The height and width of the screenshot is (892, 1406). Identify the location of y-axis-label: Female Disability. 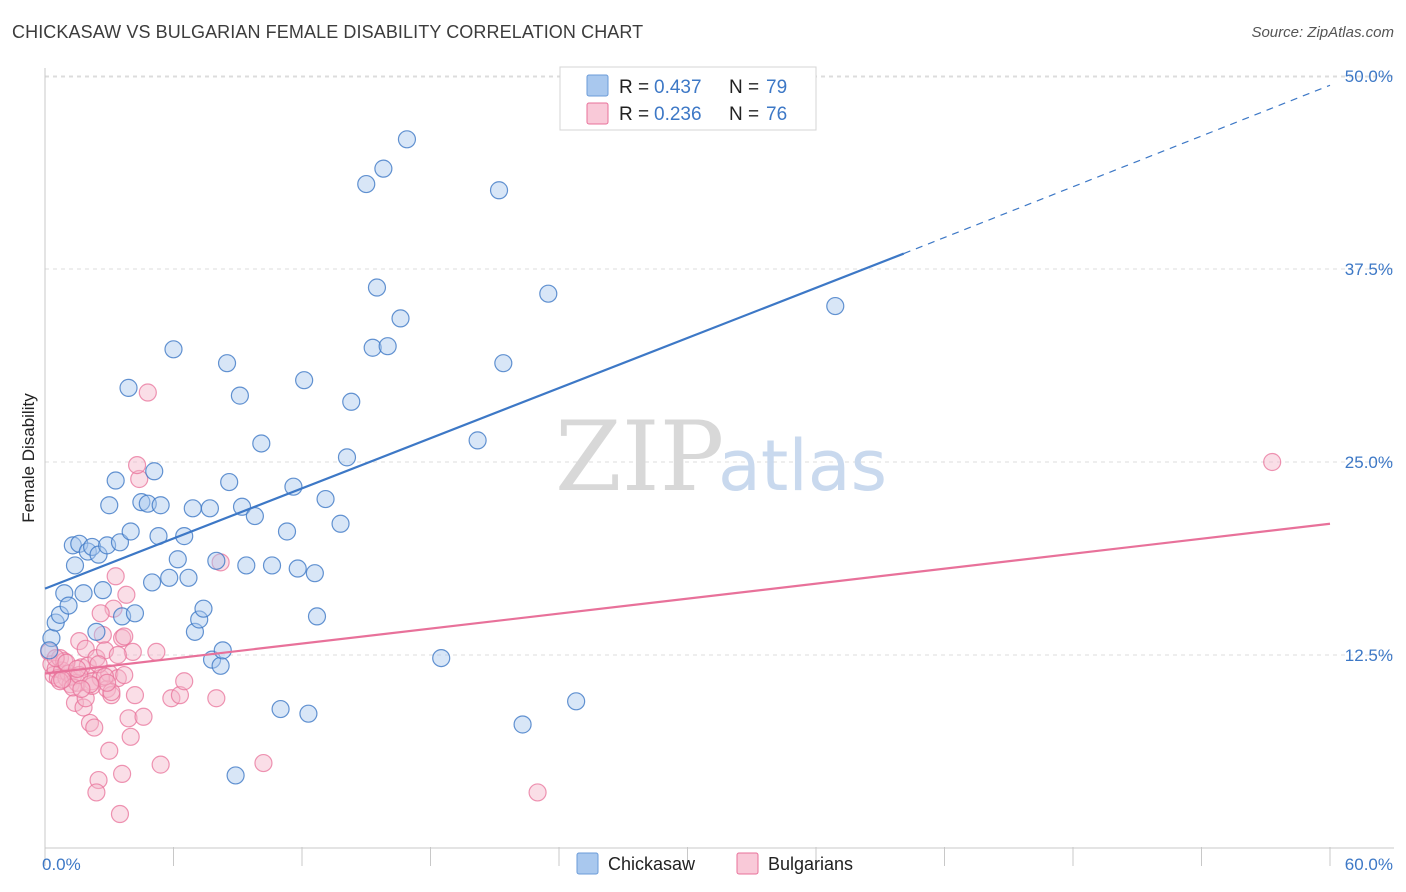
(28, 458).